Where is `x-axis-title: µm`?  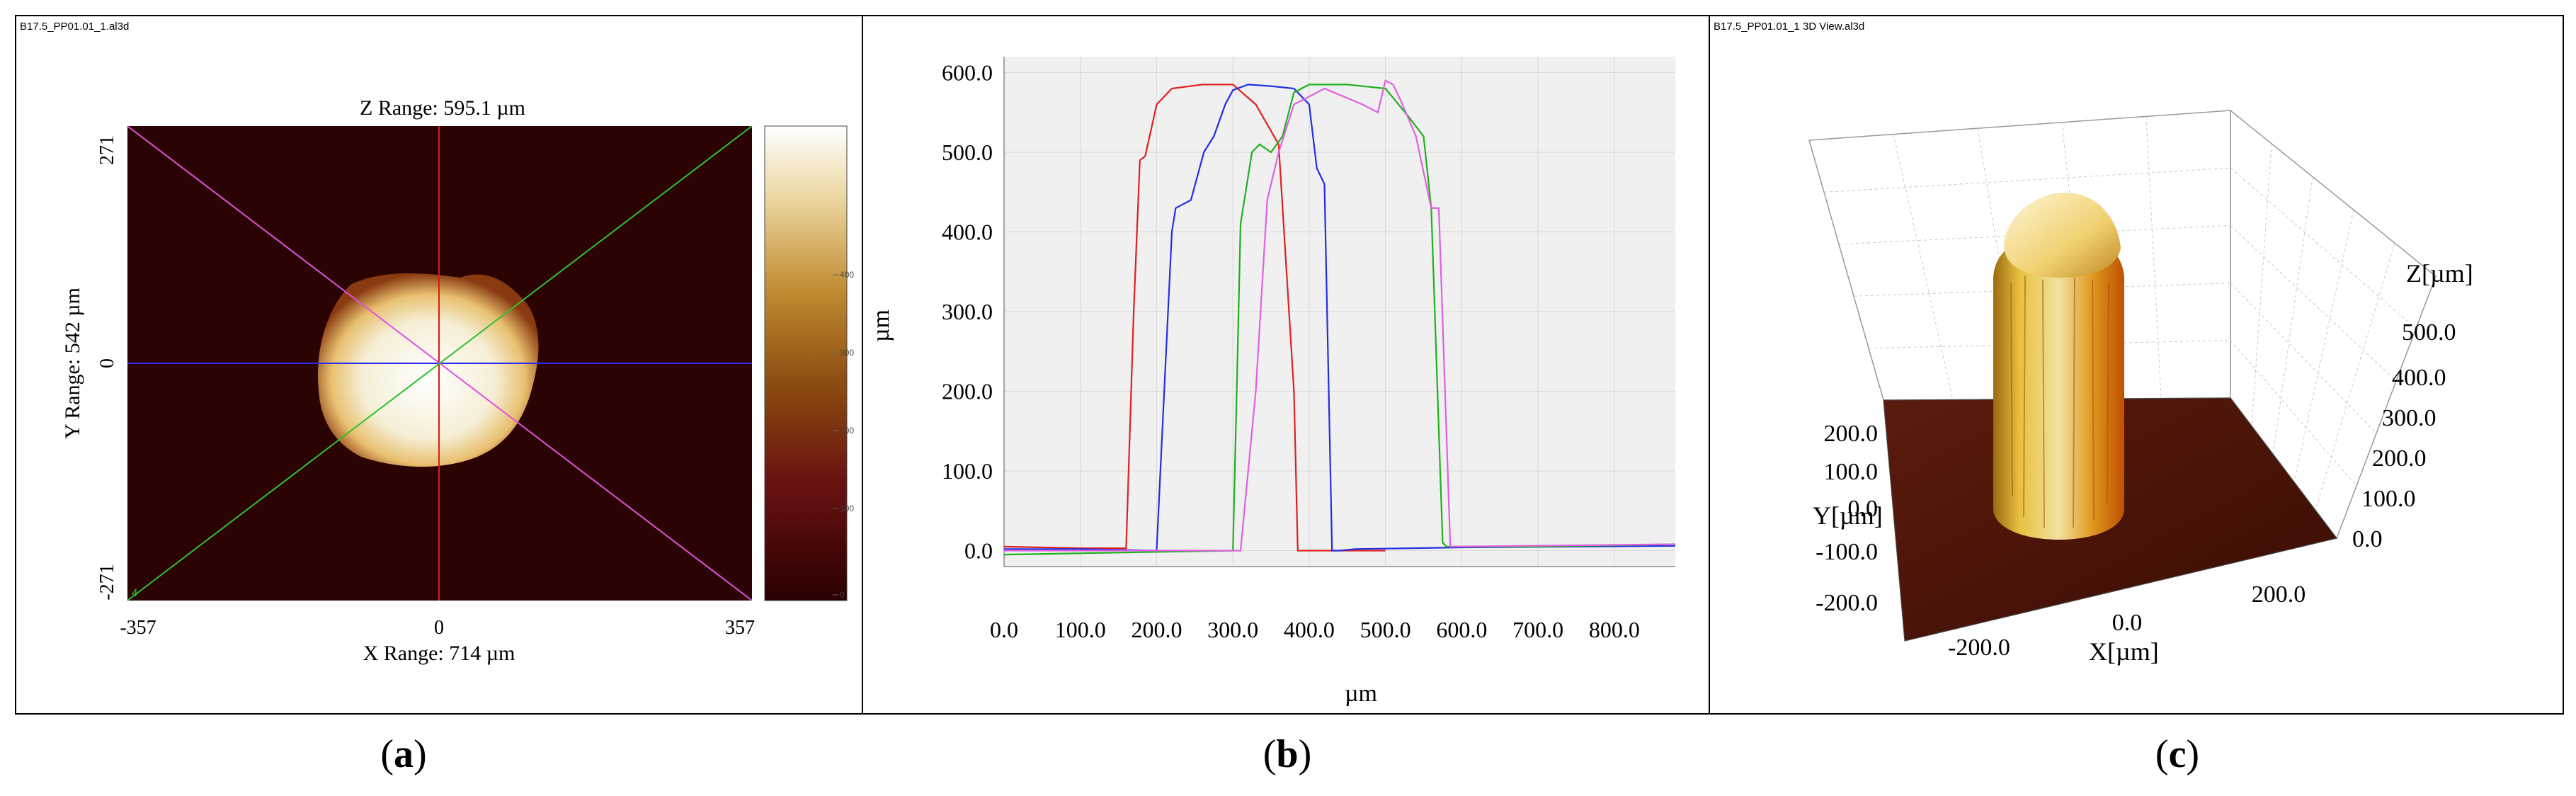 x-axis-title: µm is located at coordinates (1361, 694).